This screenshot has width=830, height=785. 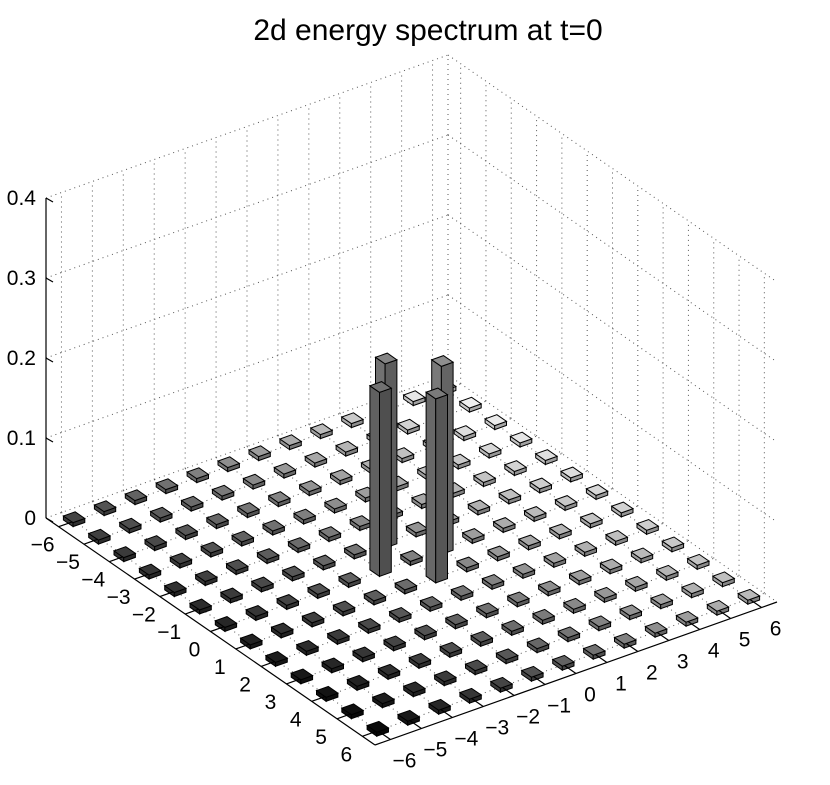 What do you see at coordinates (404, 761) in the screenshot?
I see `y-tick-label: −6` at bounding box center [404, 761].